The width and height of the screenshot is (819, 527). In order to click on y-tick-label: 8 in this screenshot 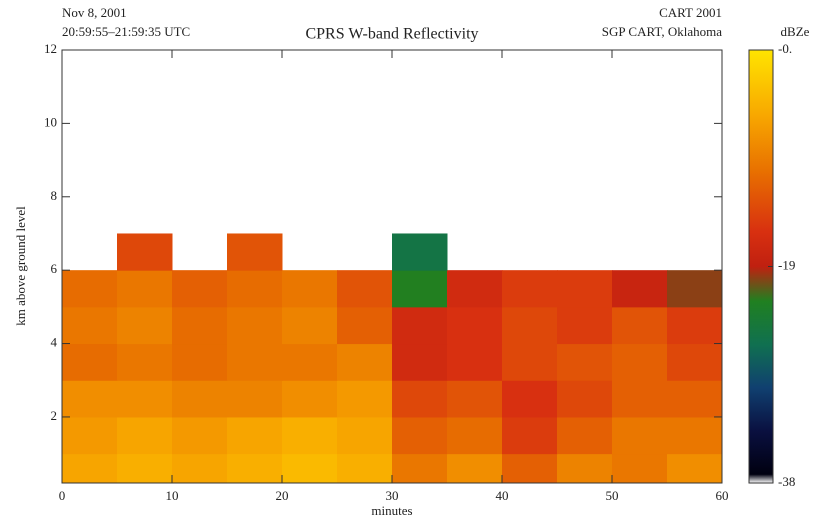, I will do `click(54, 195)`.